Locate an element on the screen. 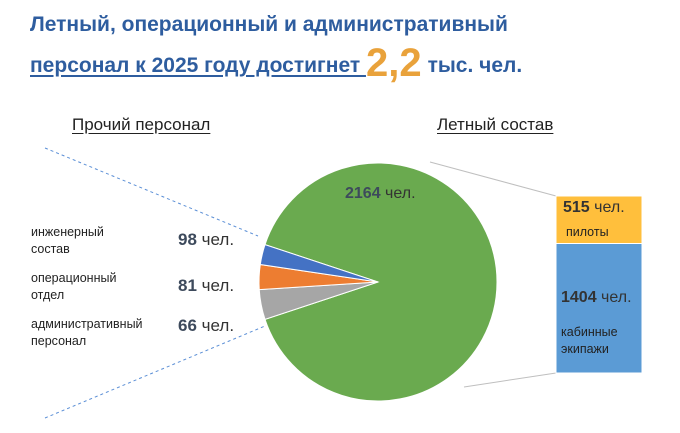  breakdown-bar is located at coordinates (599, 284).